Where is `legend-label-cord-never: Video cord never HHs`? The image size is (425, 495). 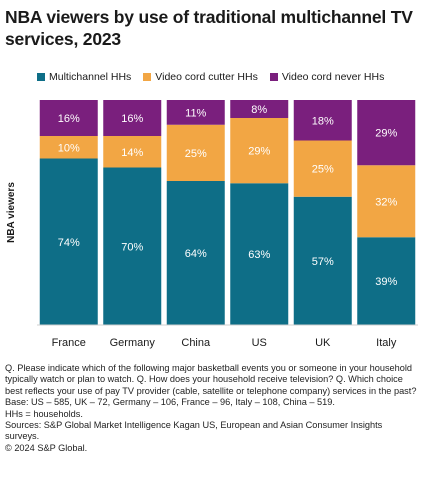
legend-label-cord-never: Video cord never HHs is located at coordinates (333, 77).